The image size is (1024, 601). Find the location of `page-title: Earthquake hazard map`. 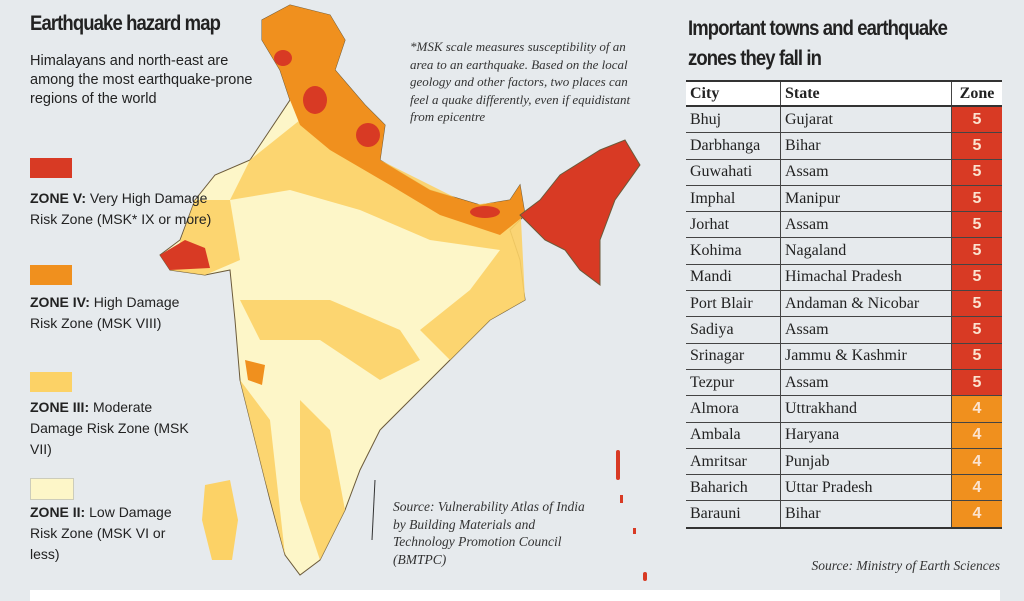

page-title: Earthquake hazard map is located at coordinates (125, 23).